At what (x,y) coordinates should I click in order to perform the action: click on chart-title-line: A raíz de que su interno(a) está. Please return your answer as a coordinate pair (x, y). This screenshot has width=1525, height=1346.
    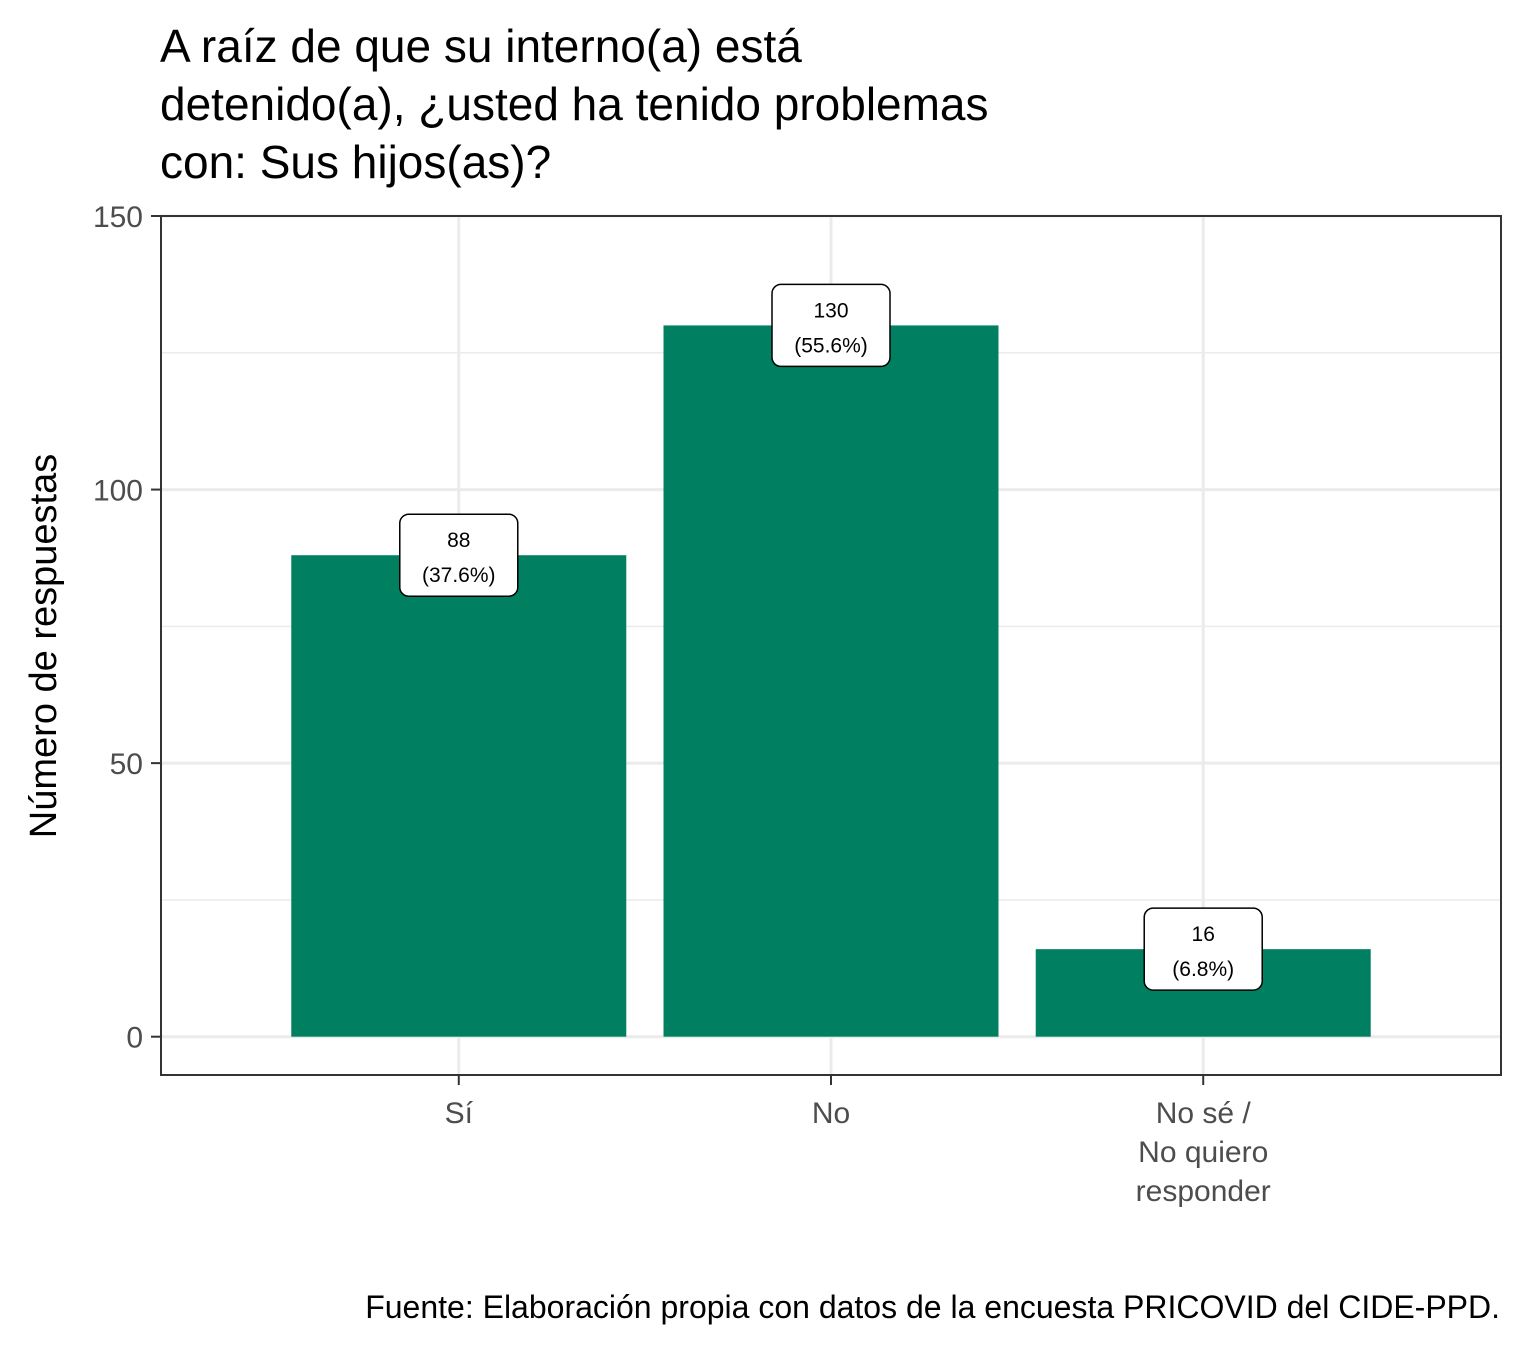
    Looking at the image, I should click on (481, 46).